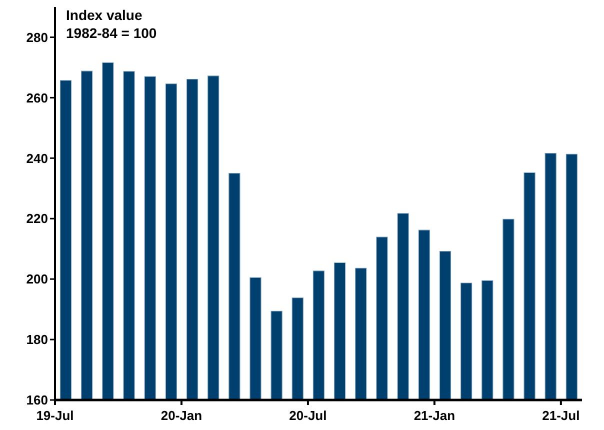 The height and width of the screenshot is (430, 604). What do you see at coordinates (37, 218) in the screenshot?
I see `y-tick-label: 220` at bounding box center [37, 218].